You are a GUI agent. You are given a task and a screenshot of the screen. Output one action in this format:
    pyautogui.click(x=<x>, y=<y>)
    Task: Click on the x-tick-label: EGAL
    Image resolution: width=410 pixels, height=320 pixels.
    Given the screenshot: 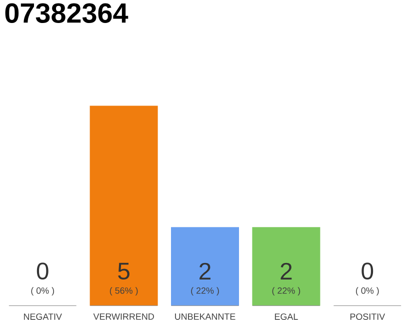 What is the action you would take?
    pyautogui.click(x=286, y=316)
    